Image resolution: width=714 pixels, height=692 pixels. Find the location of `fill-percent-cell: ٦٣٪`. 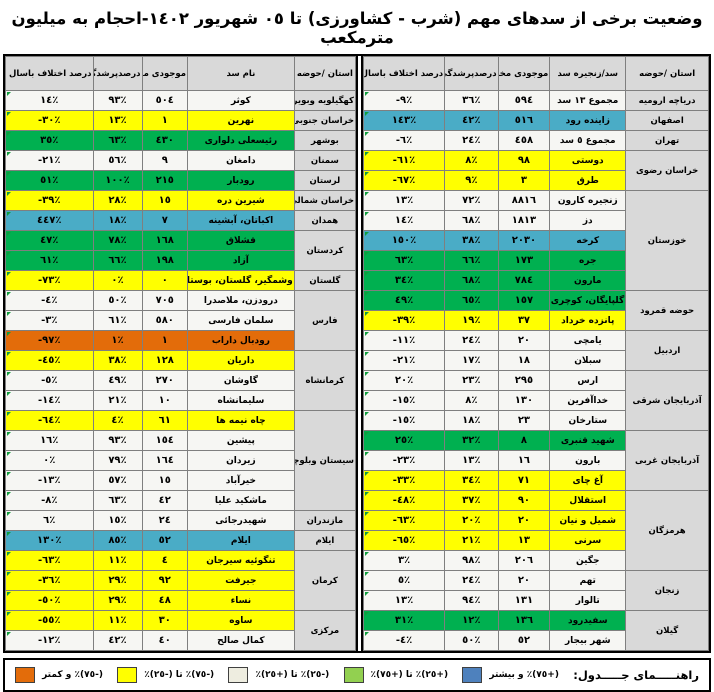

fill-percent-cell: ٦٣٪ is located at coordinates (117, 140).